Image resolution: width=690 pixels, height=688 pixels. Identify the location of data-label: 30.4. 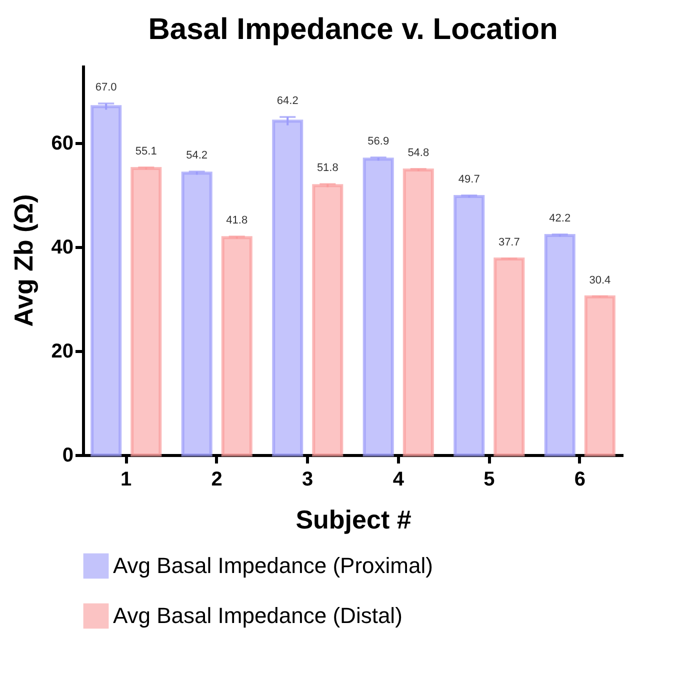
(600, 280).